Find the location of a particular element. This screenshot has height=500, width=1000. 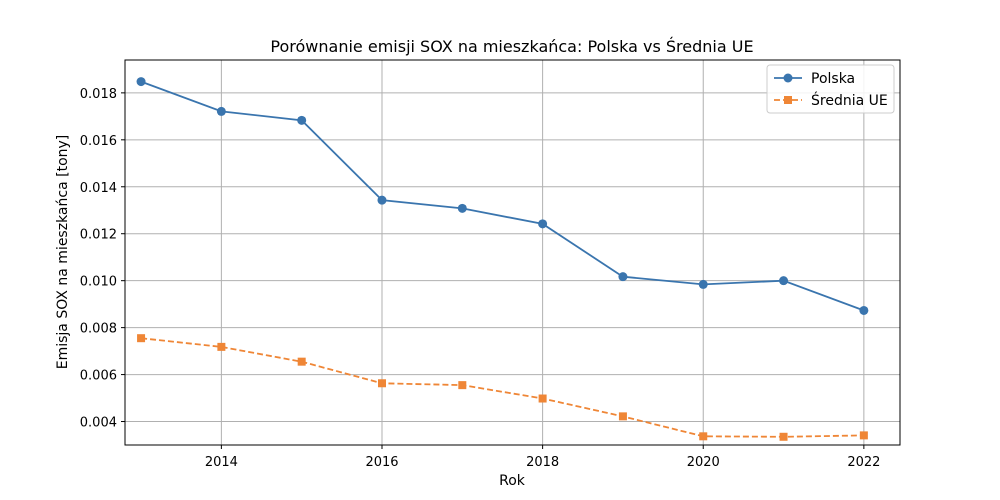

series-line is located at coordinates (502, 387).